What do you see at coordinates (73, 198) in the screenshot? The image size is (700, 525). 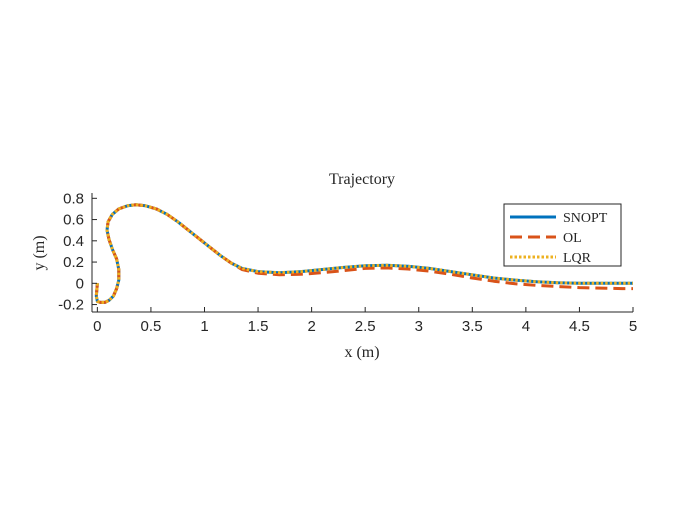 I see `y-tick-label: 0.8` at bounding box center [73, 198].